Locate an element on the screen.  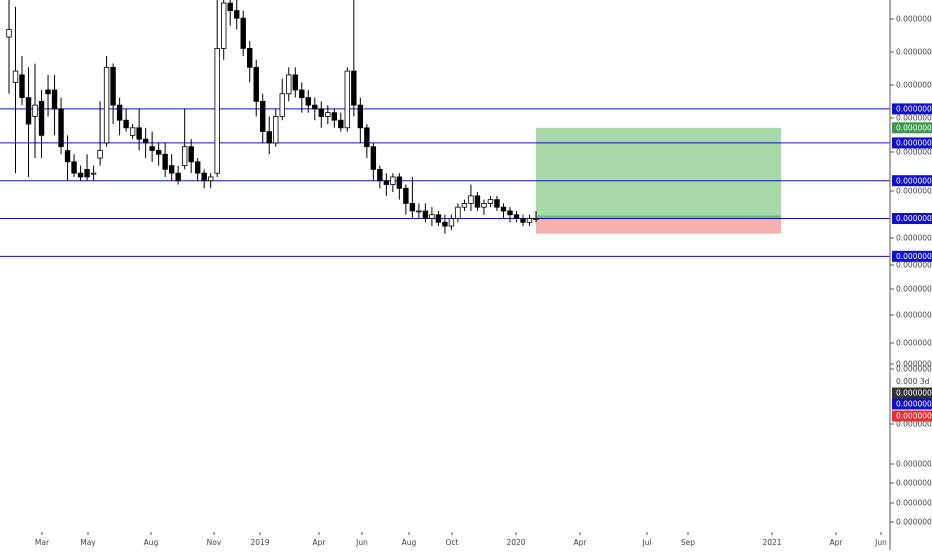
loss-zone is located at coordinates (658, 226).